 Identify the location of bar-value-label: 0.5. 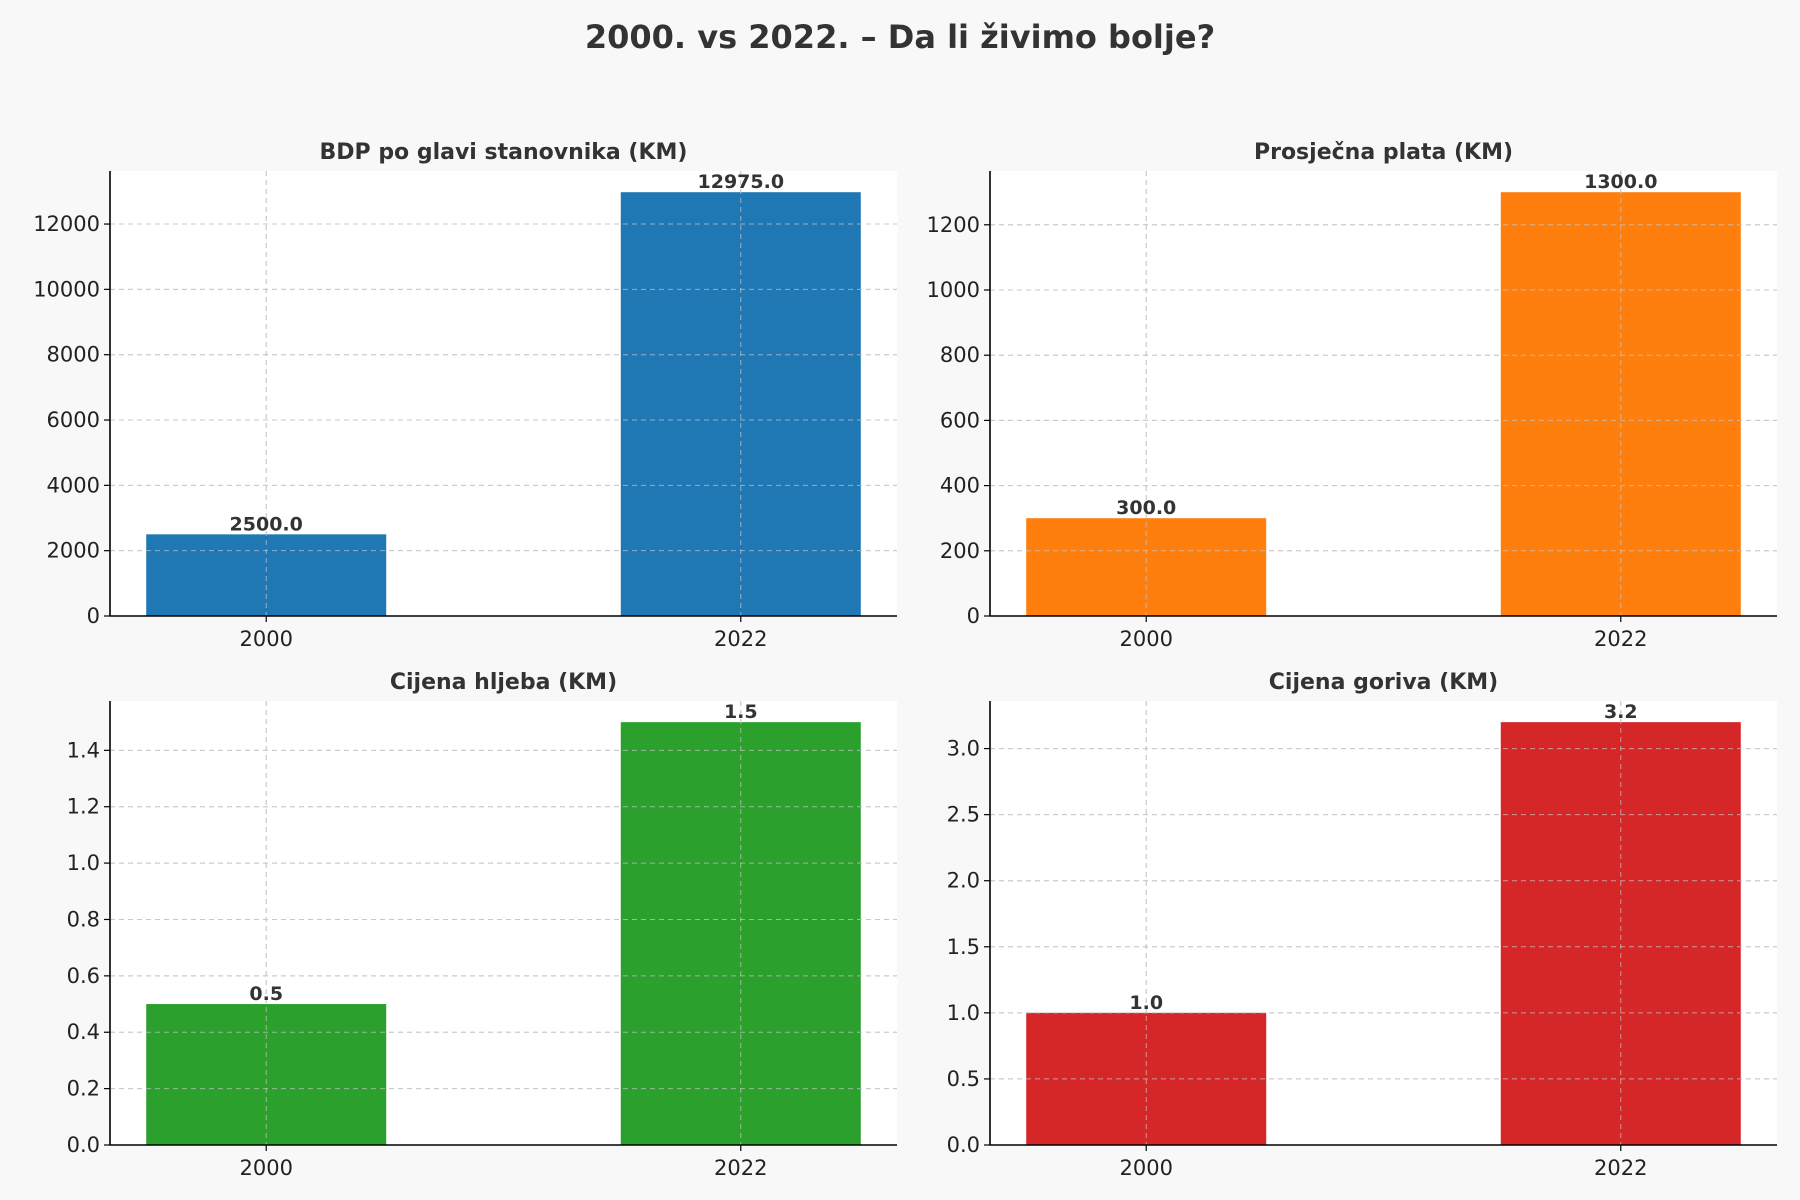
(266, 994).